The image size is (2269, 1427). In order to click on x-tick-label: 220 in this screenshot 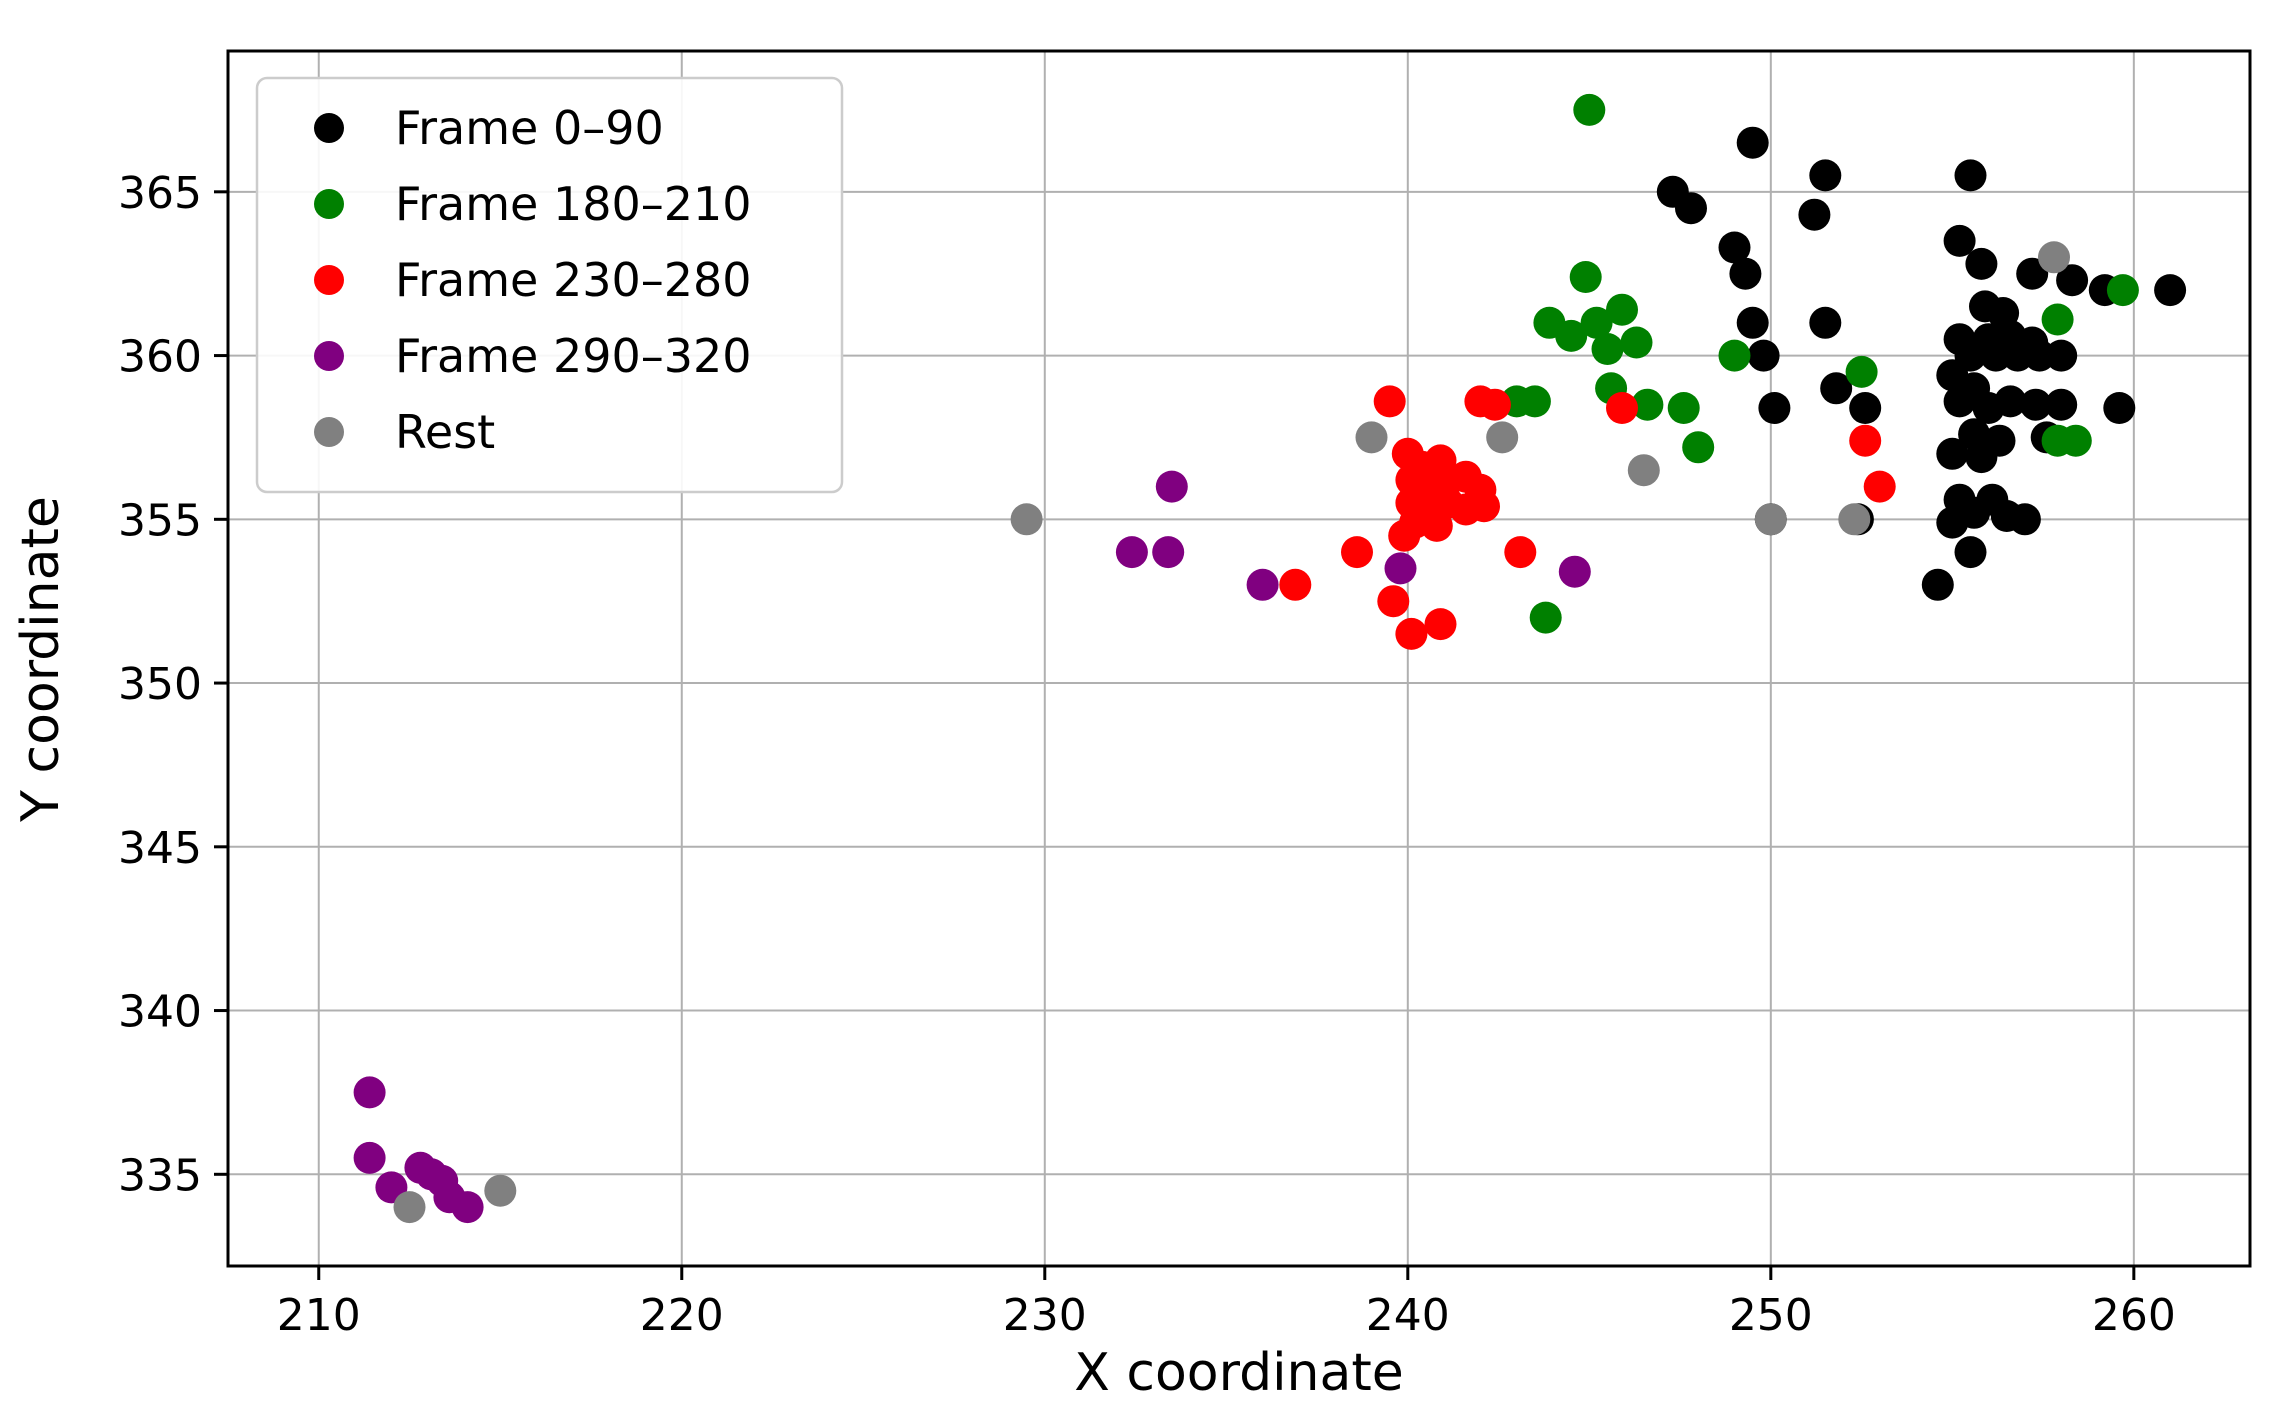, I will do `click(682, 1315)`.